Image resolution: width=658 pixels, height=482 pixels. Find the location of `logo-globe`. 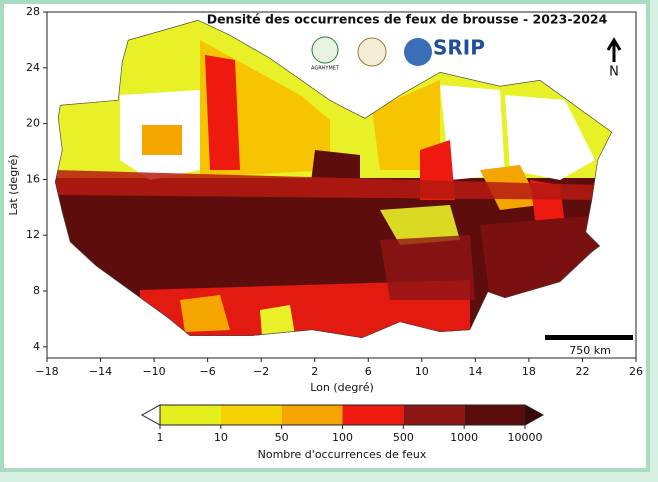

logo-globe is located at coordinates (418, 52).